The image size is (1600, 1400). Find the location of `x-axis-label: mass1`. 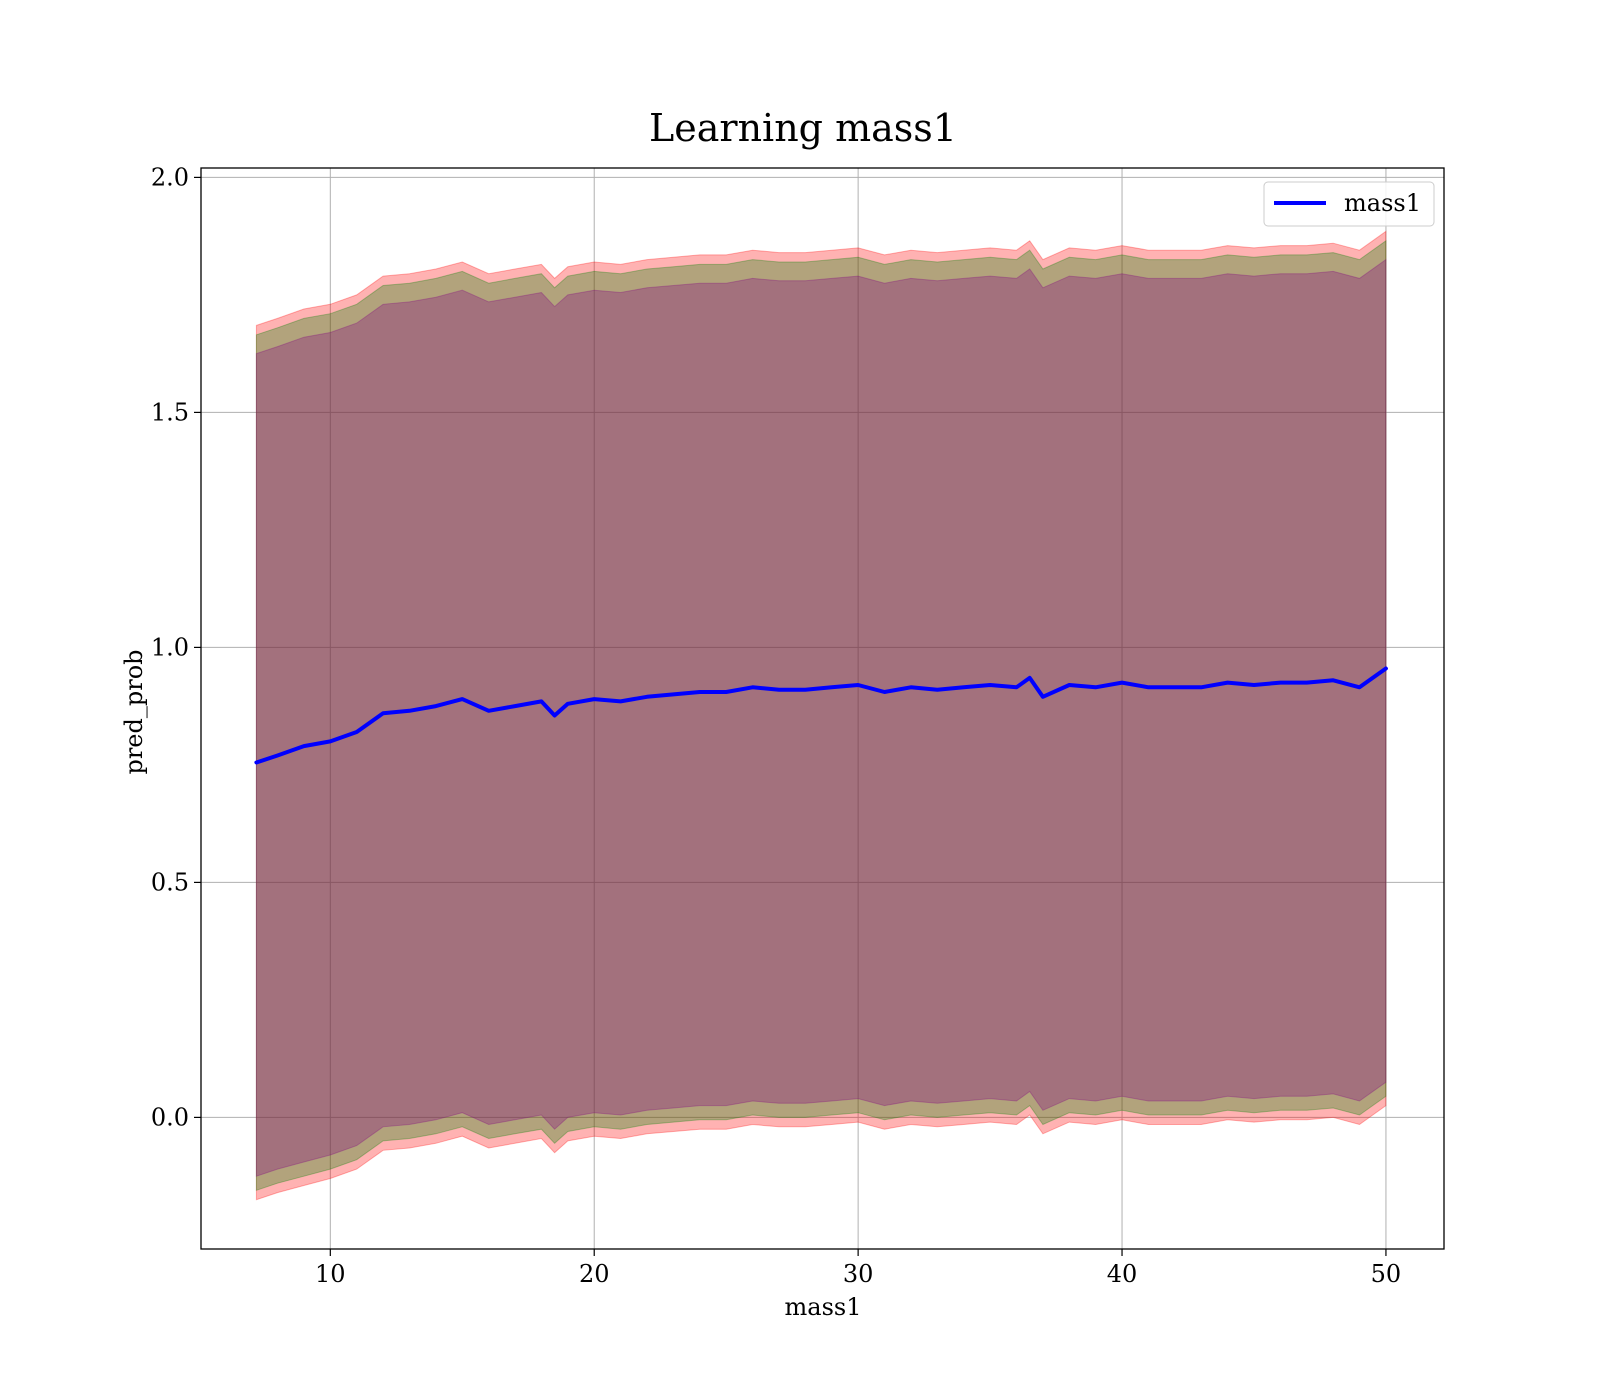

x-axis-label: mass1 is located at coordinates (823, 1307).